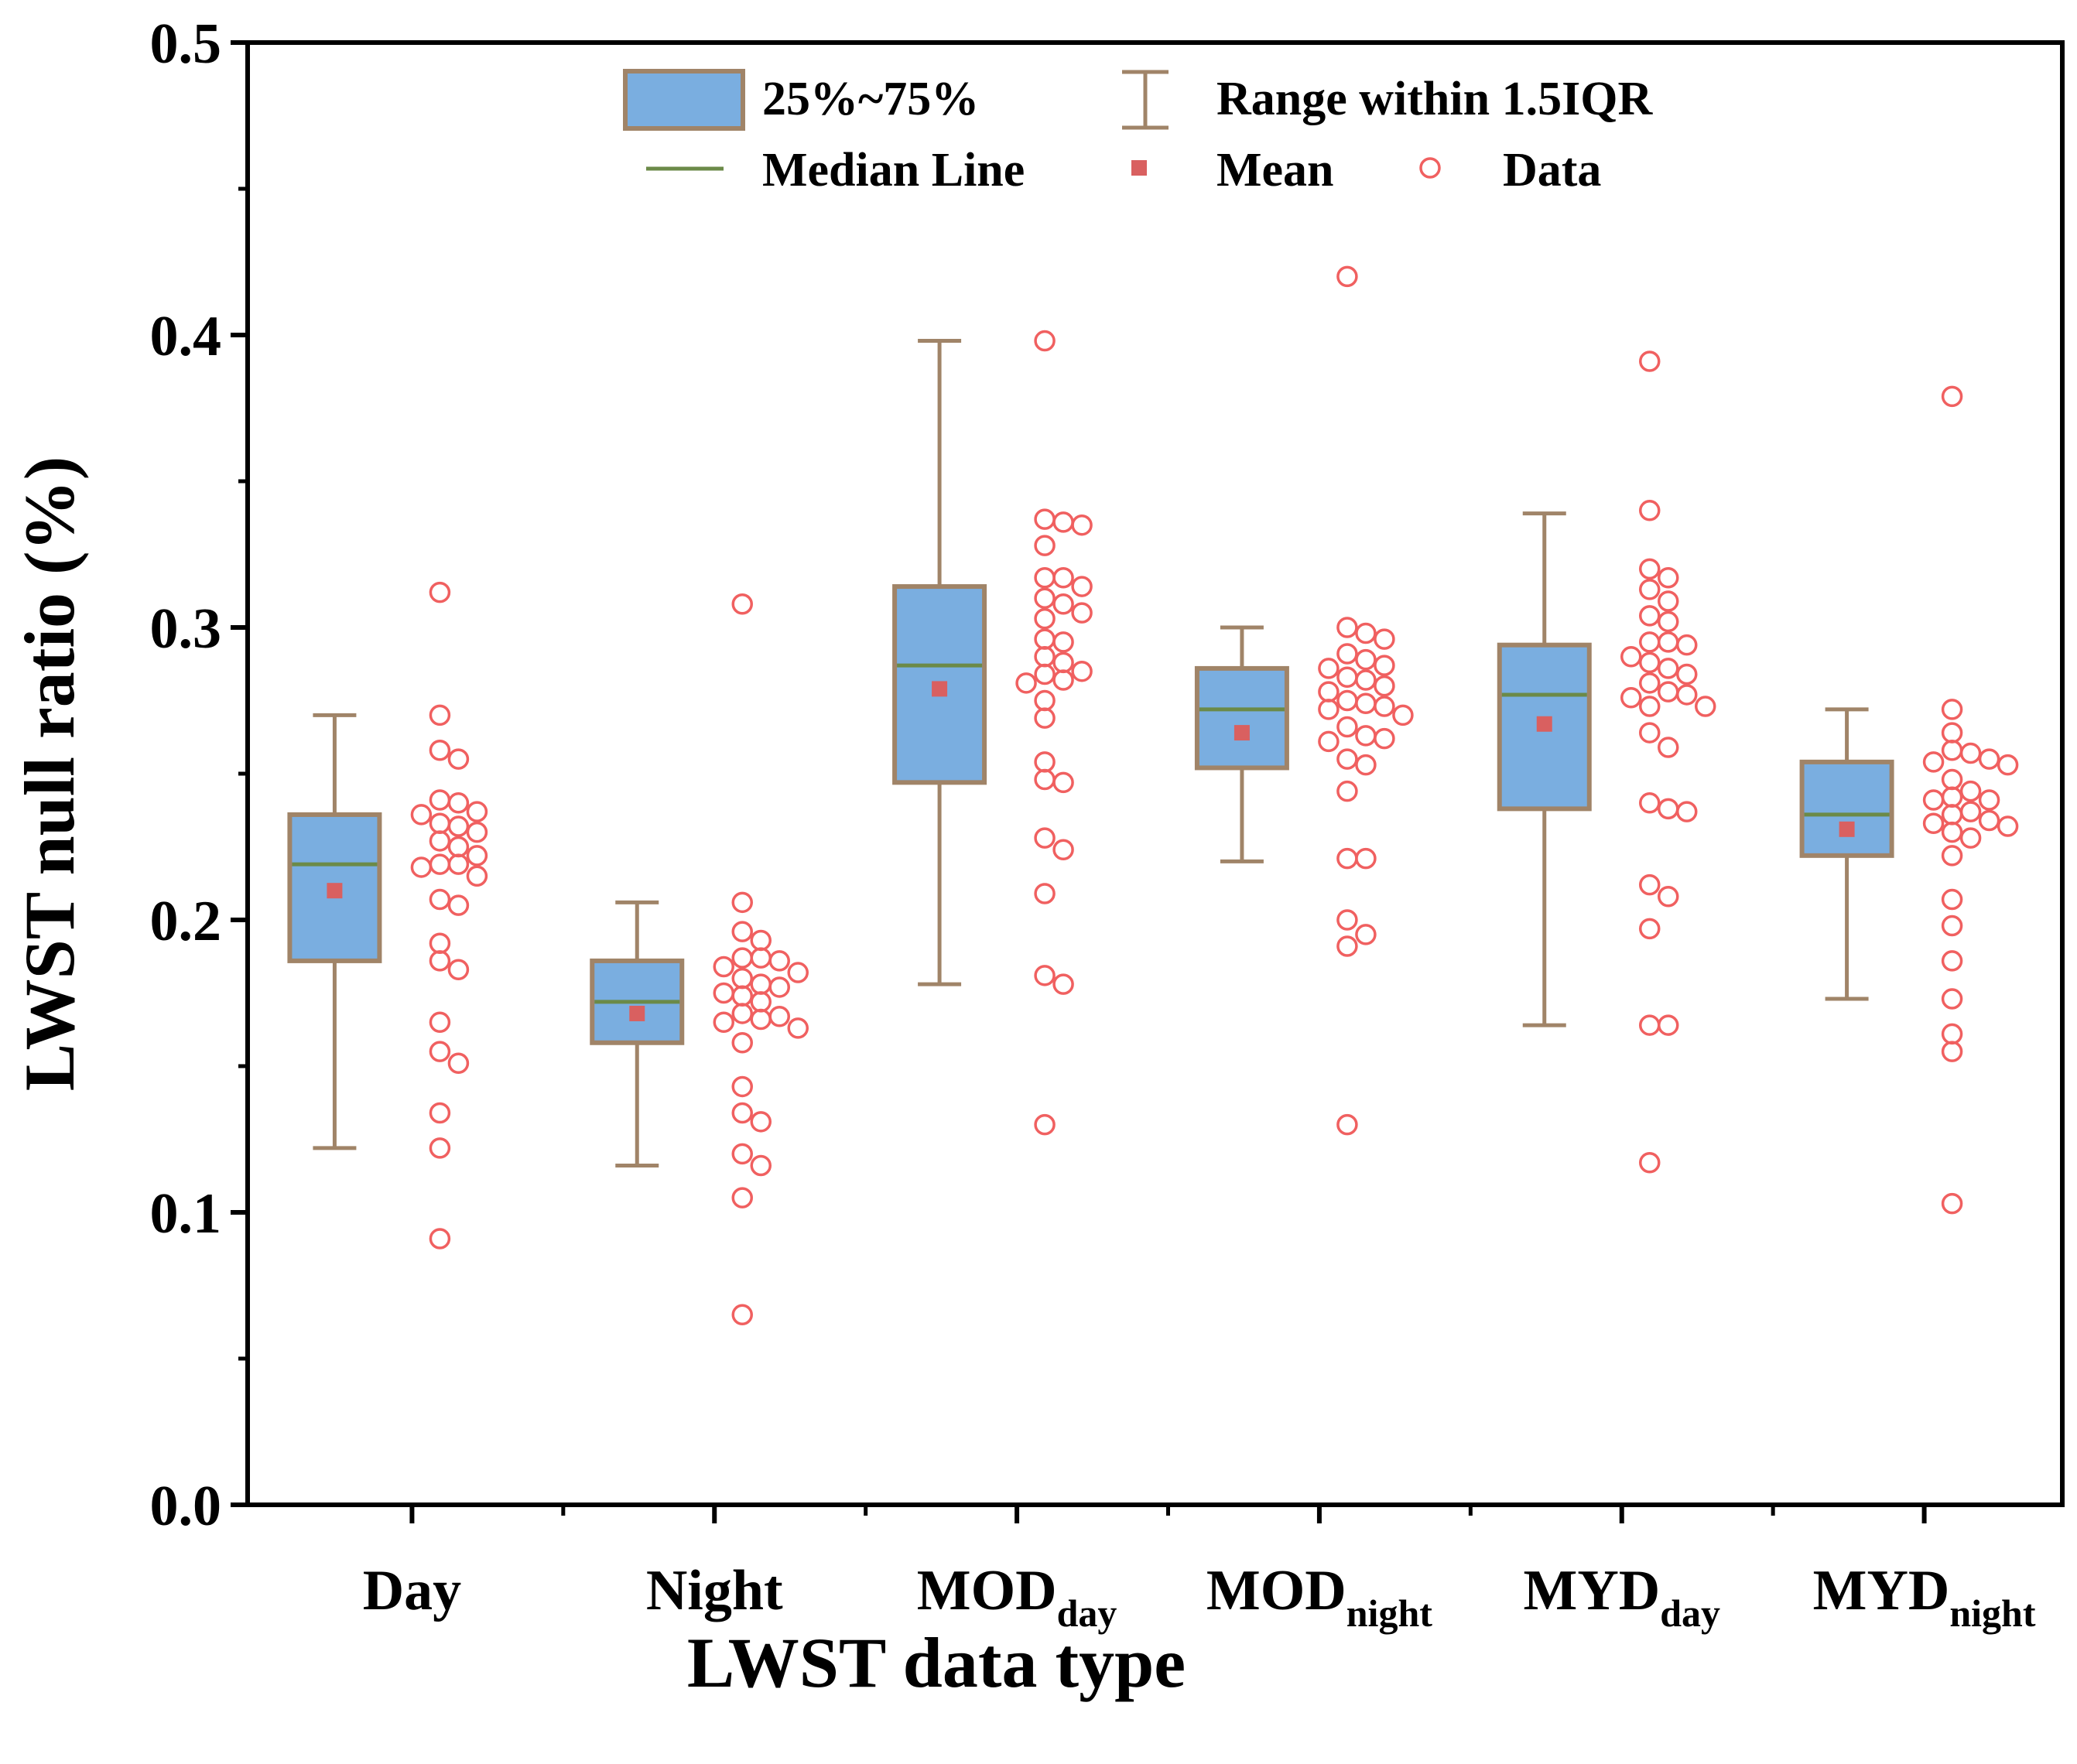 The width and height of the screenshot is (2077, 1764). I want to click on legend-mean-icon, so click(1139, 168).